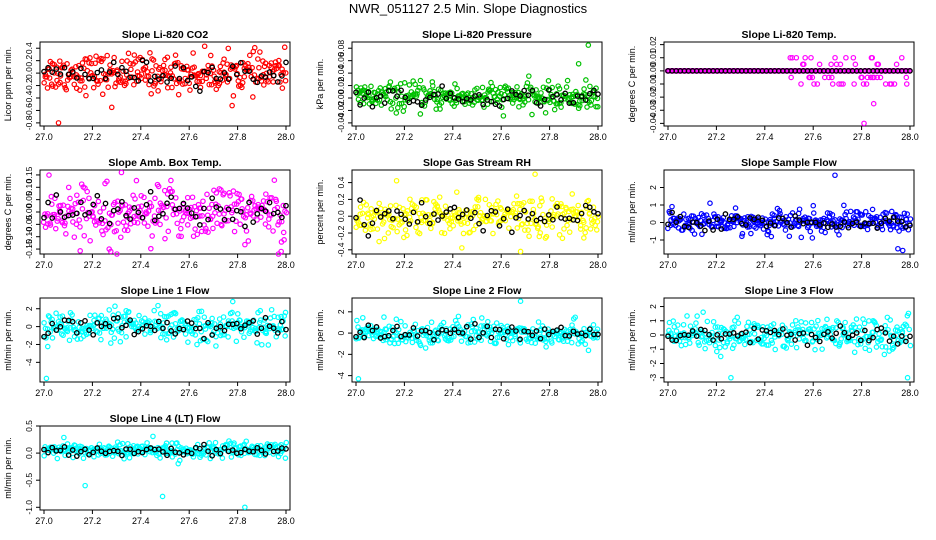 Image resolution: width=936 pixels, height=540 pixels. I want to click on y-tick-label: -4, so click(29, 362).